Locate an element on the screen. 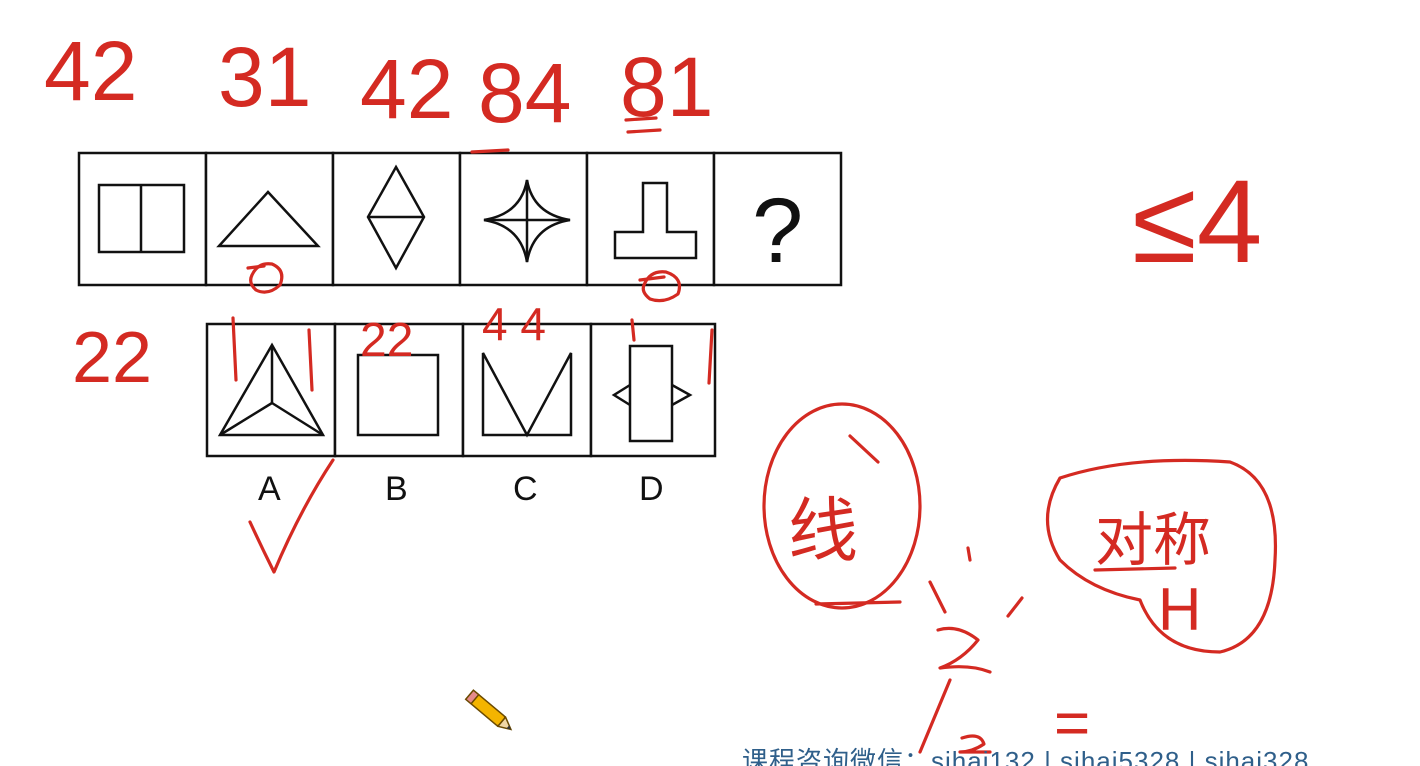 The height and width of the screenshot is (766, 1420). count-cell-4: 84 is located at coordinates (524, 93).